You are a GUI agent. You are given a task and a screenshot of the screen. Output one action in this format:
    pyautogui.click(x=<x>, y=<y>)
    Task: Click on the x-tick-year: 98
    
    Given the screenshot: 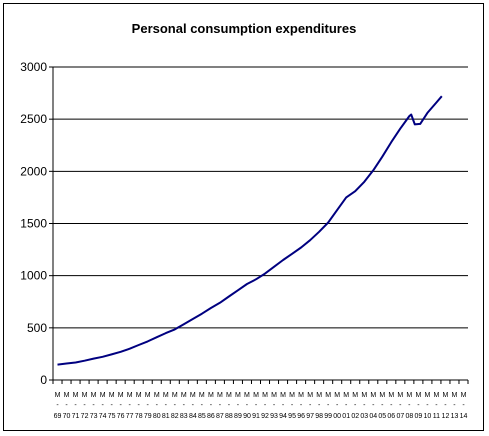 What is the action you would take?
    pyautogui.click(x=319, y=416)
    